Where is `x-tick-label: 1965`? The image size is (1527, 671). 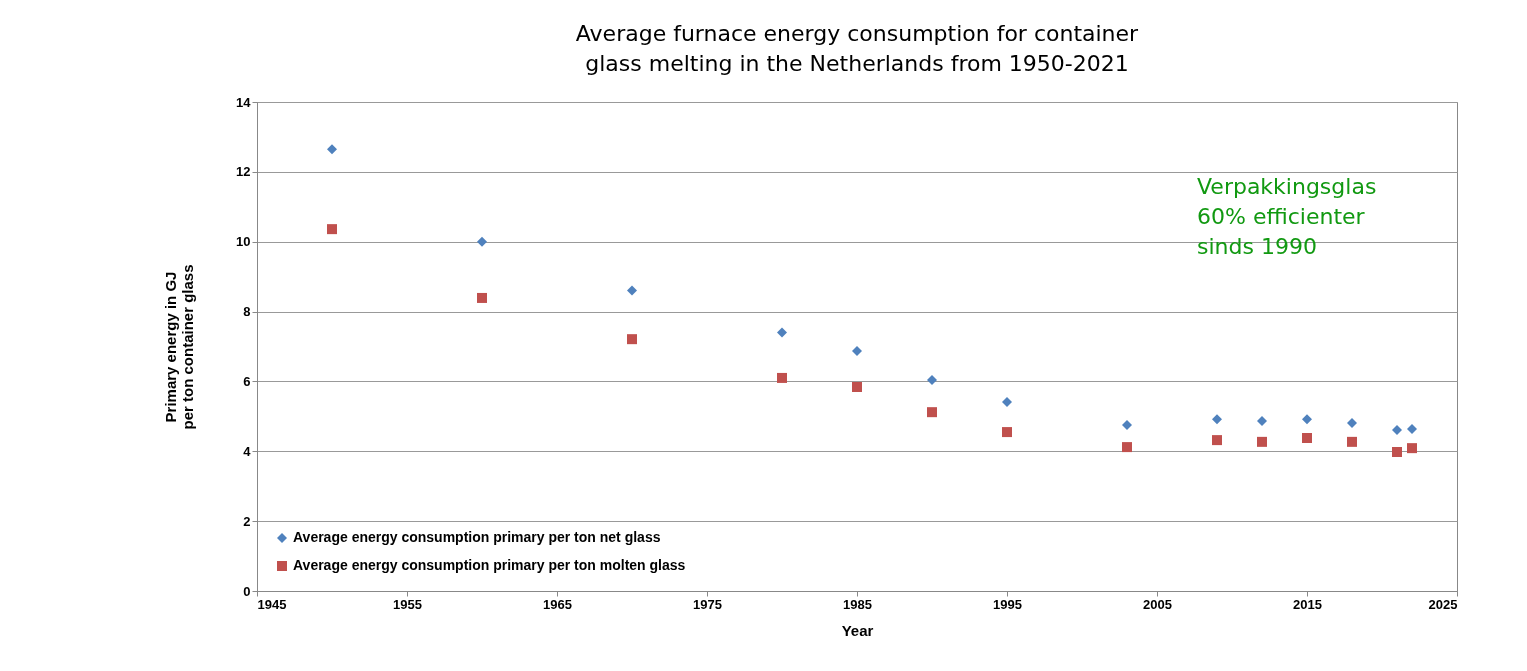 x-tick-label: 1965 is located at coordinates (557, 604).